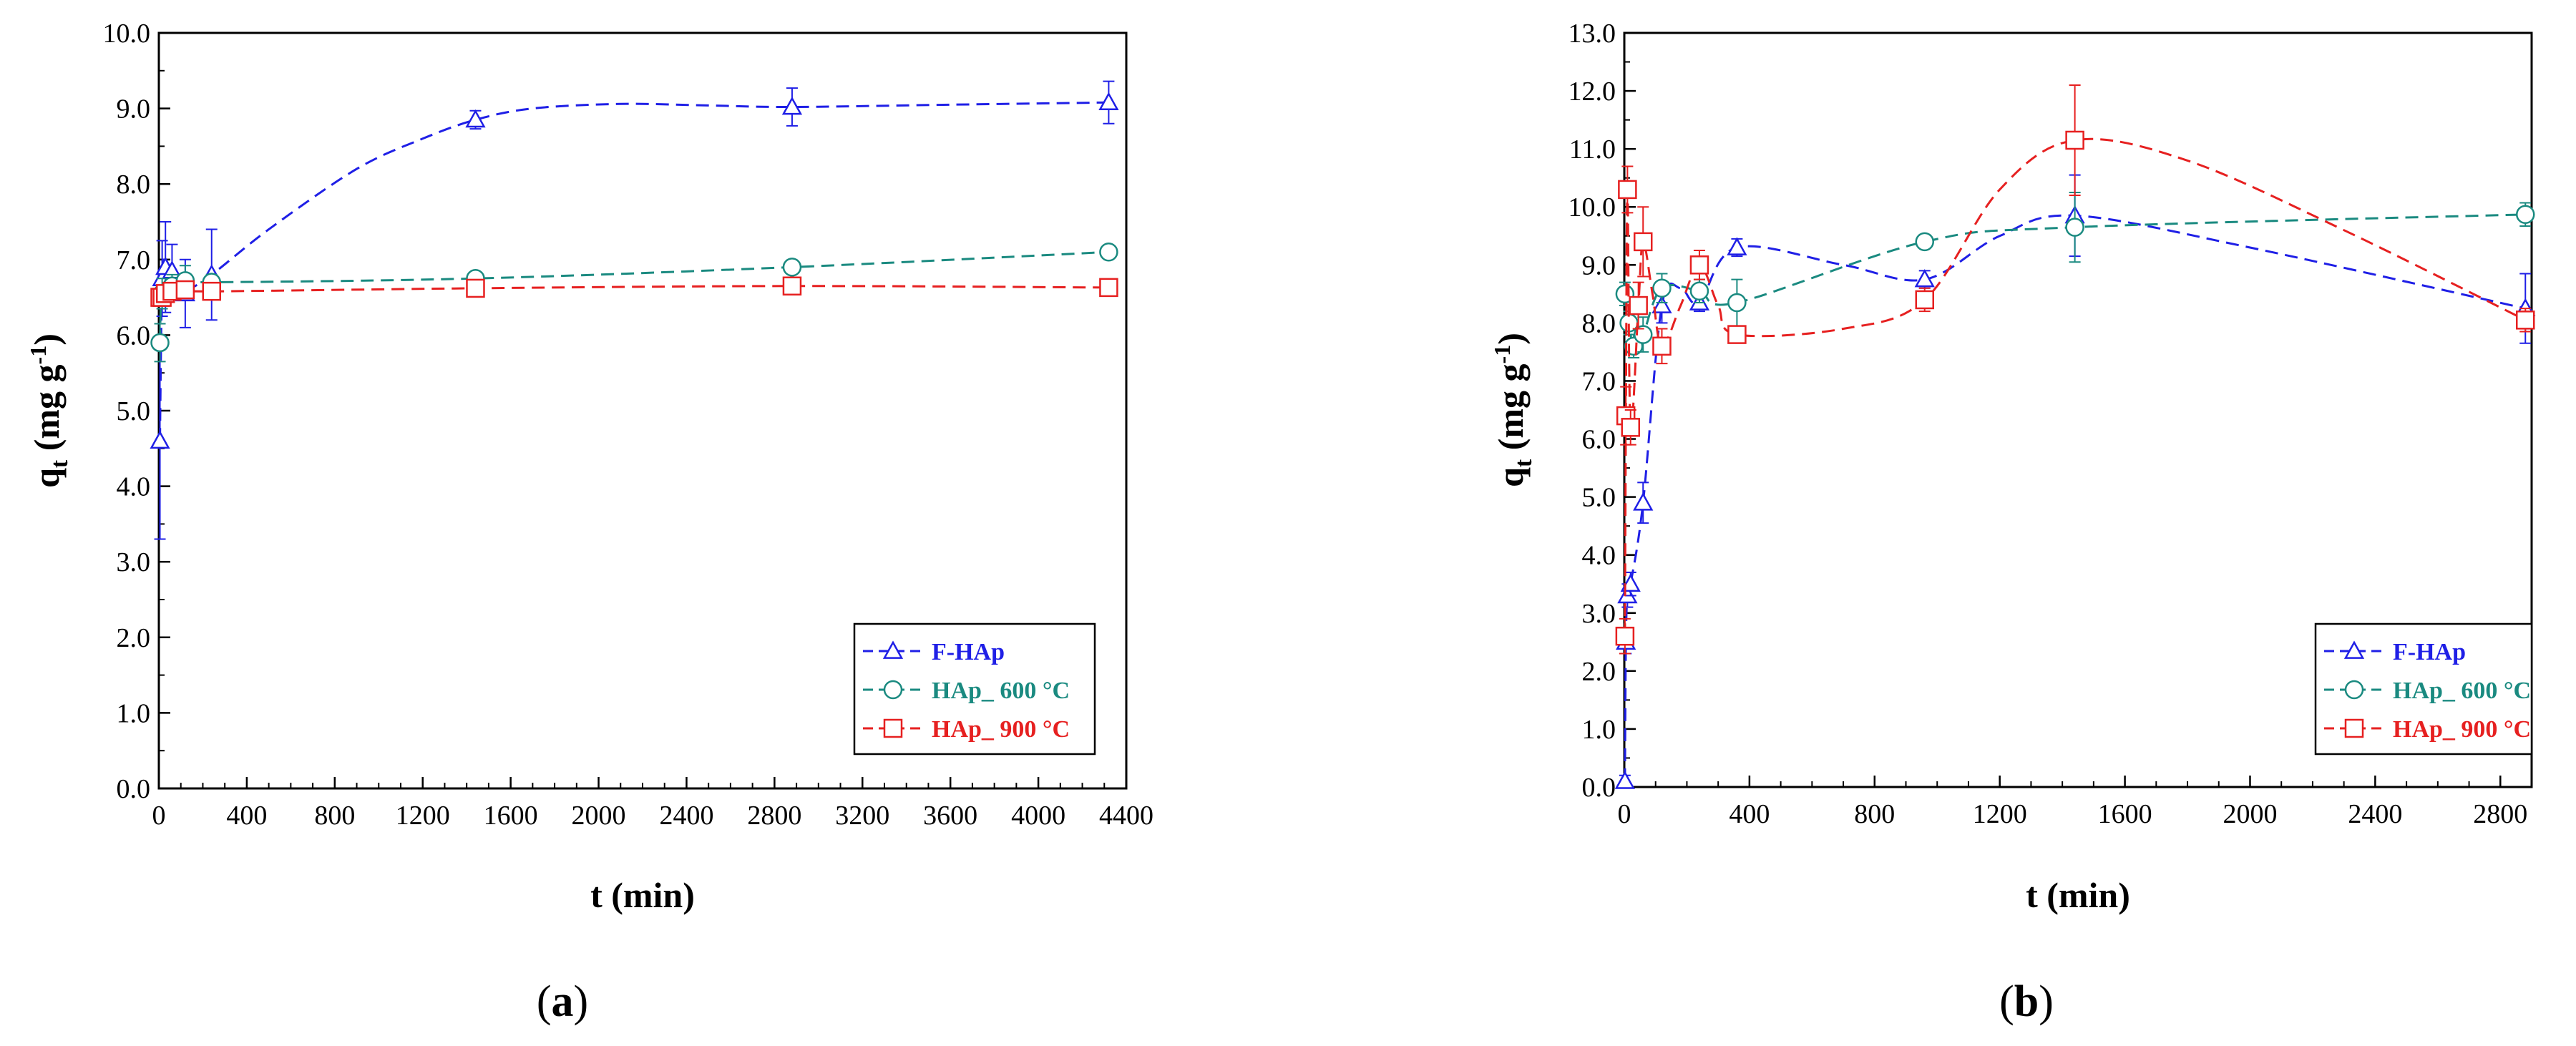 This screenshot has height=1046, width=2576. What do you see at coordinates (1592, 34) in the screenshot?
I see `y-tick-label: 13.0` at bounding box center [1592, 34].